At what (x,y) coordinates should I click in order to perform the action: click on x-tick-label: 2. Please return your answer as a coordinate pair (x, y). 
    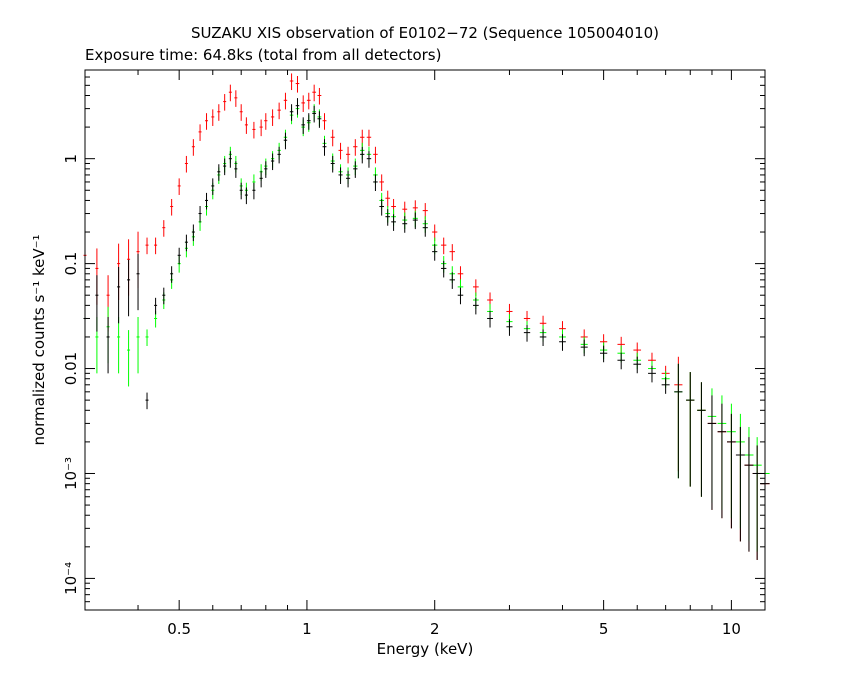
    Looking at the image, I should click on (435, 629).